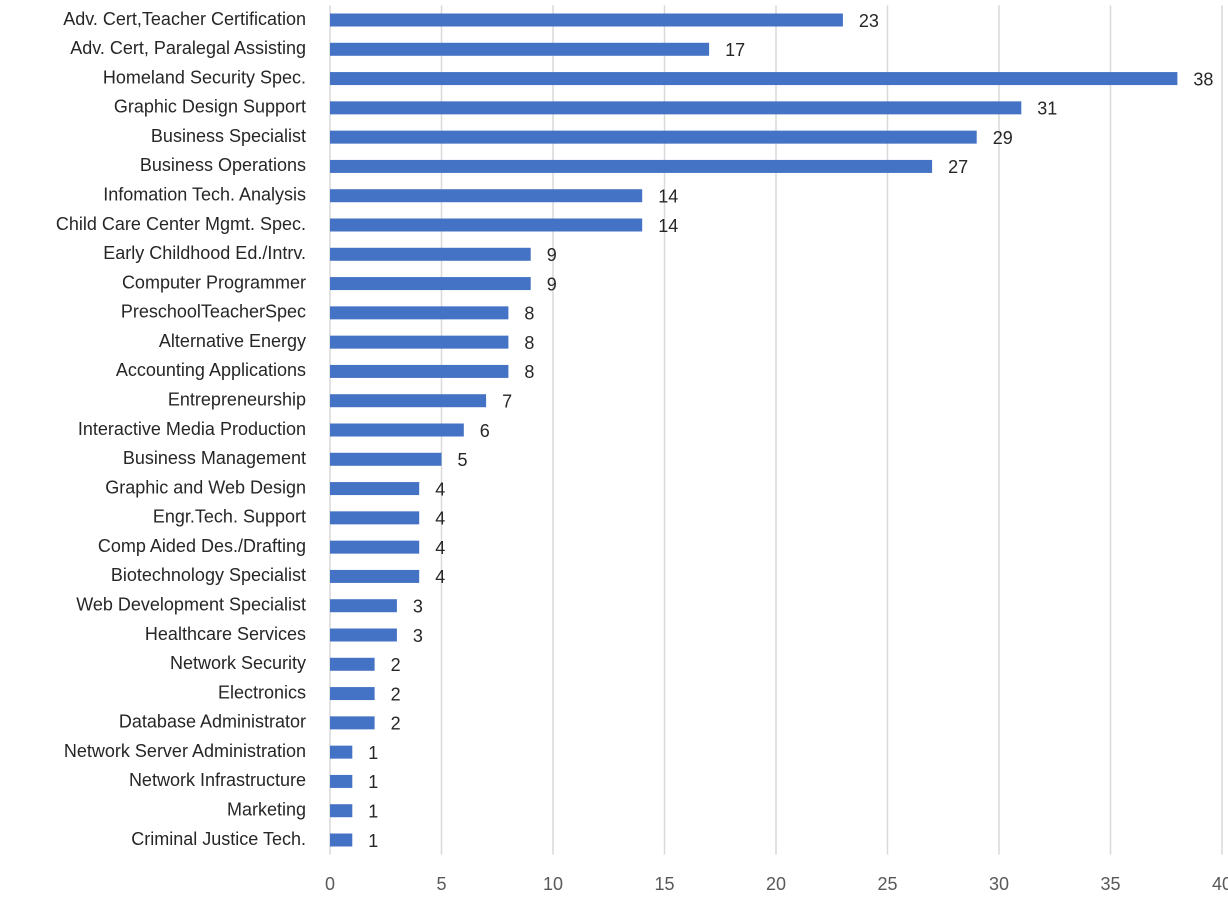 This screenshot has width=1228, height=898. Describe the element at coordinates (210, 107) in the screenshot. I see `y-tick-label: Graphic Design Support` at that location.